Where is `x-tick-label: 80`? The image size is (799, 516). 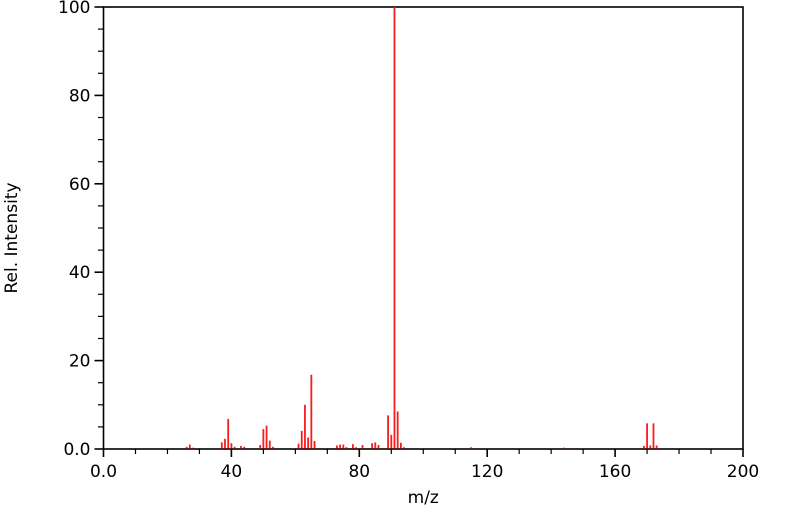 x-tick-label: 80 is located at coordinates (359, 472).